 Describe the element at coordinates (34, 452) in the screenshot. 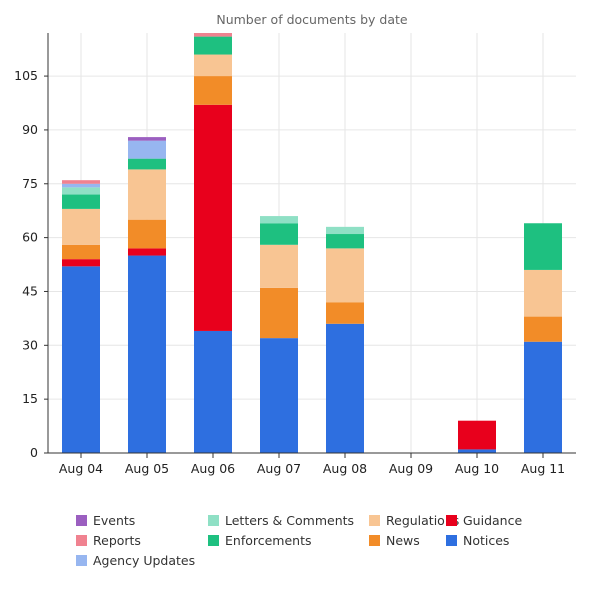

I see `y-tick-label: 0` at that location.